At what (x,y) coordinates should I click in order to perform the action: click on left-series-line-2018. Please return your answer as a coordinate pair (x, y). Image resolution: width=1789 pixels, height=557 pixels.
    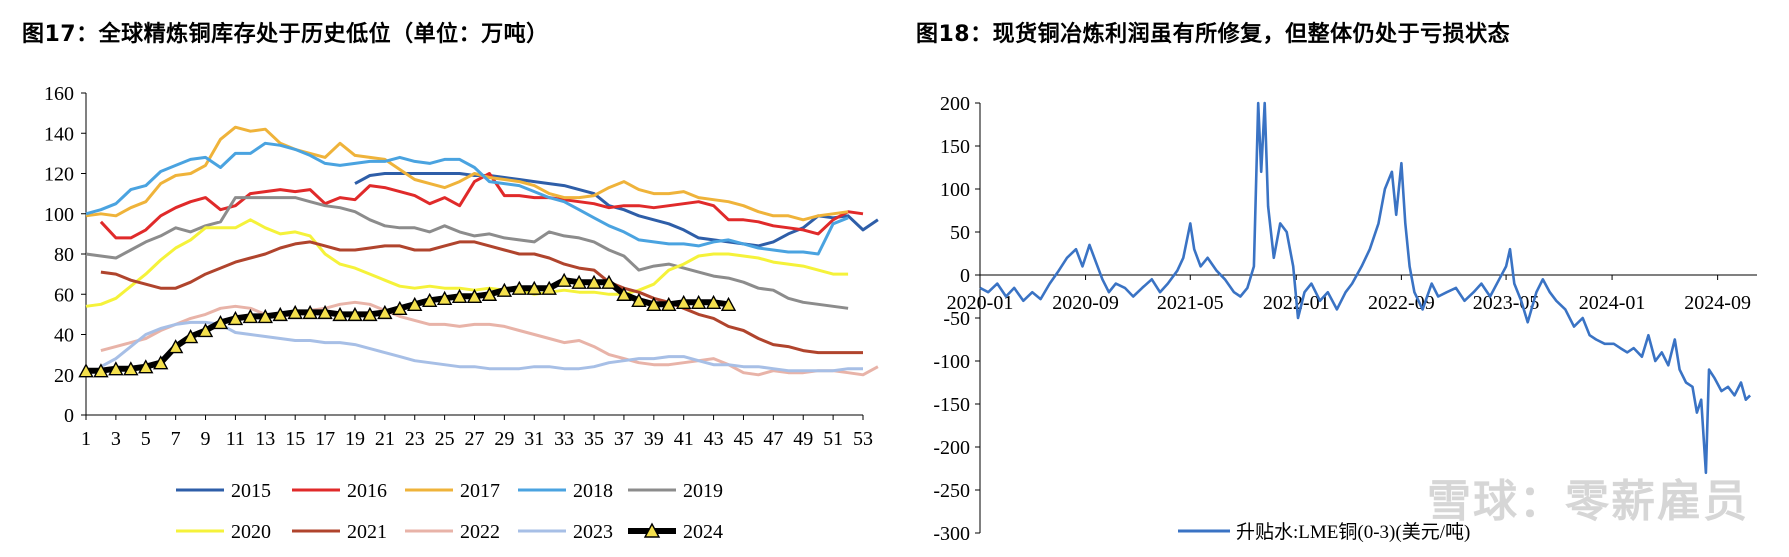
    Looking at the image, I should click on (467, 198).